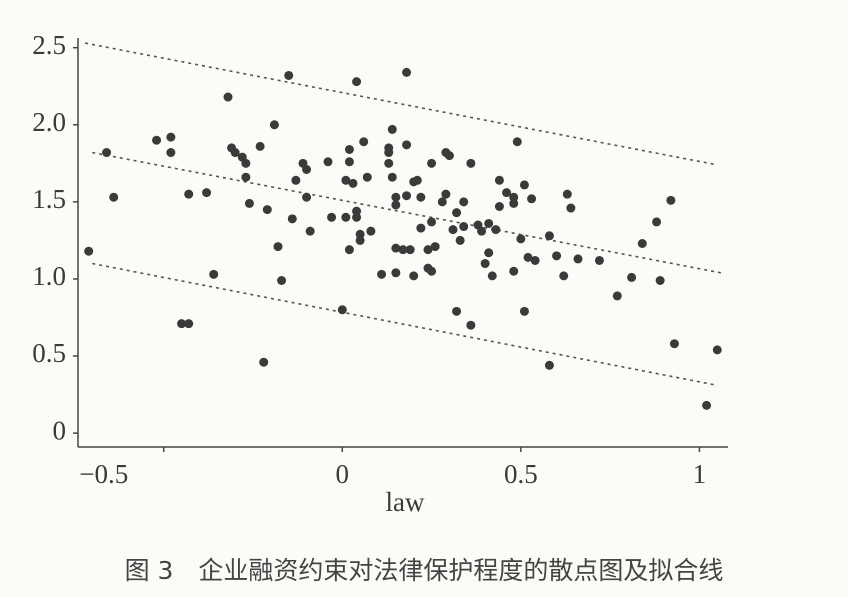 This screenshot has width=848, height=597. What do you see at coordinates (49, 353) in the screenshot?
I see `y-tick-label: 0.5` at bounding box center [49, 353].